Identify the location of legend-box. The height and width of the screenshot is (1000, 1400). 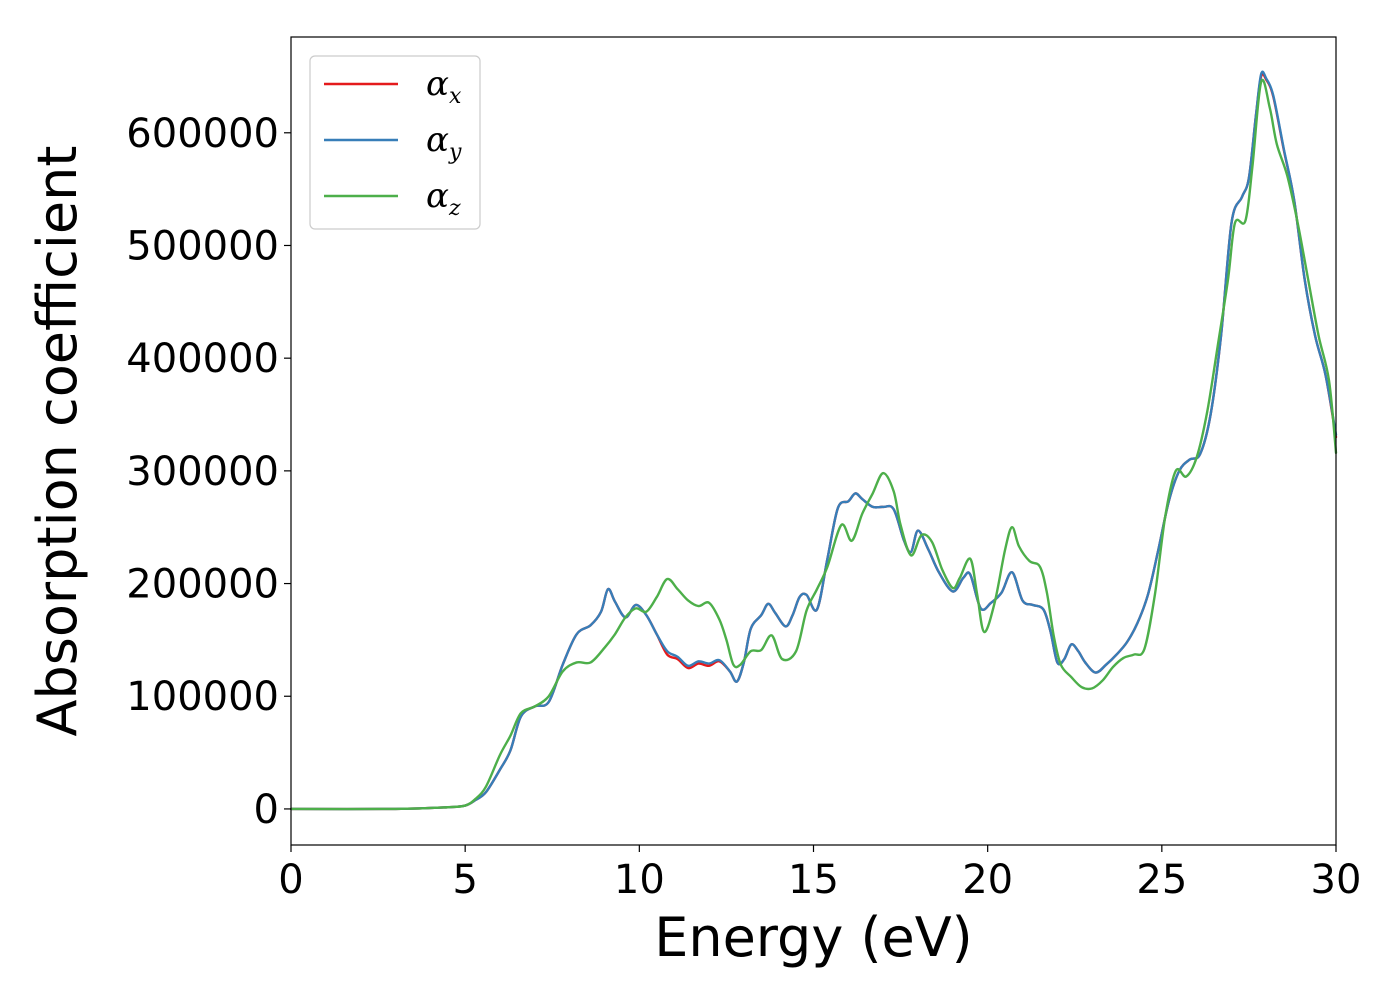
(395, 142).